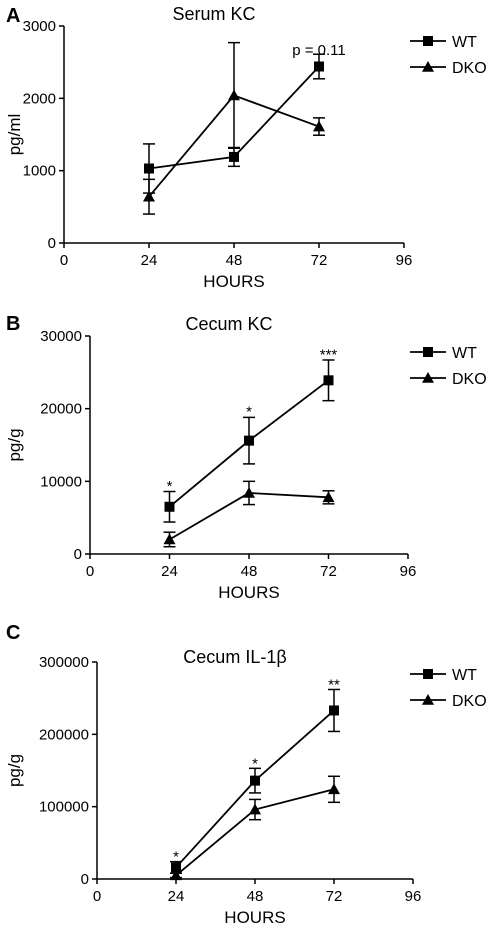 Image resolution: width=500 pixels, height=931 pixels. I want to click on panel-letter: B, so click(13, 324).